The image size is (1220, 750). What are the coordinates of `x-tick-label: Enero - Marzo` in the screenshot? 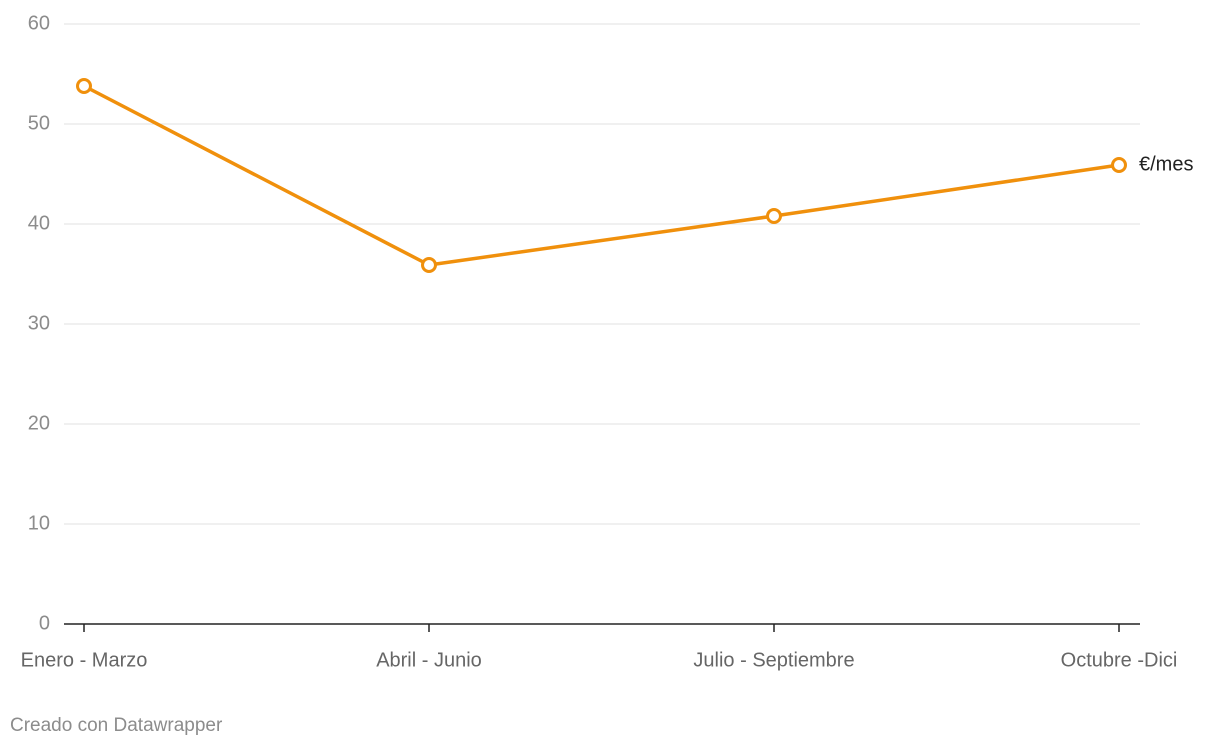 It's located at (84, 660).